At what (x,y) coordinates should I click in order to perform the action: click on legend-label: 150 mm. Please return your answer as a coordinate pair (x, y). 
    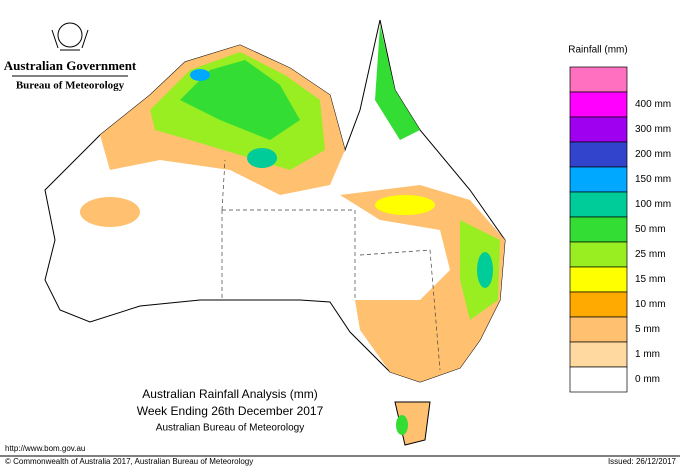
    Looking at the image, I should click on (653, 179).